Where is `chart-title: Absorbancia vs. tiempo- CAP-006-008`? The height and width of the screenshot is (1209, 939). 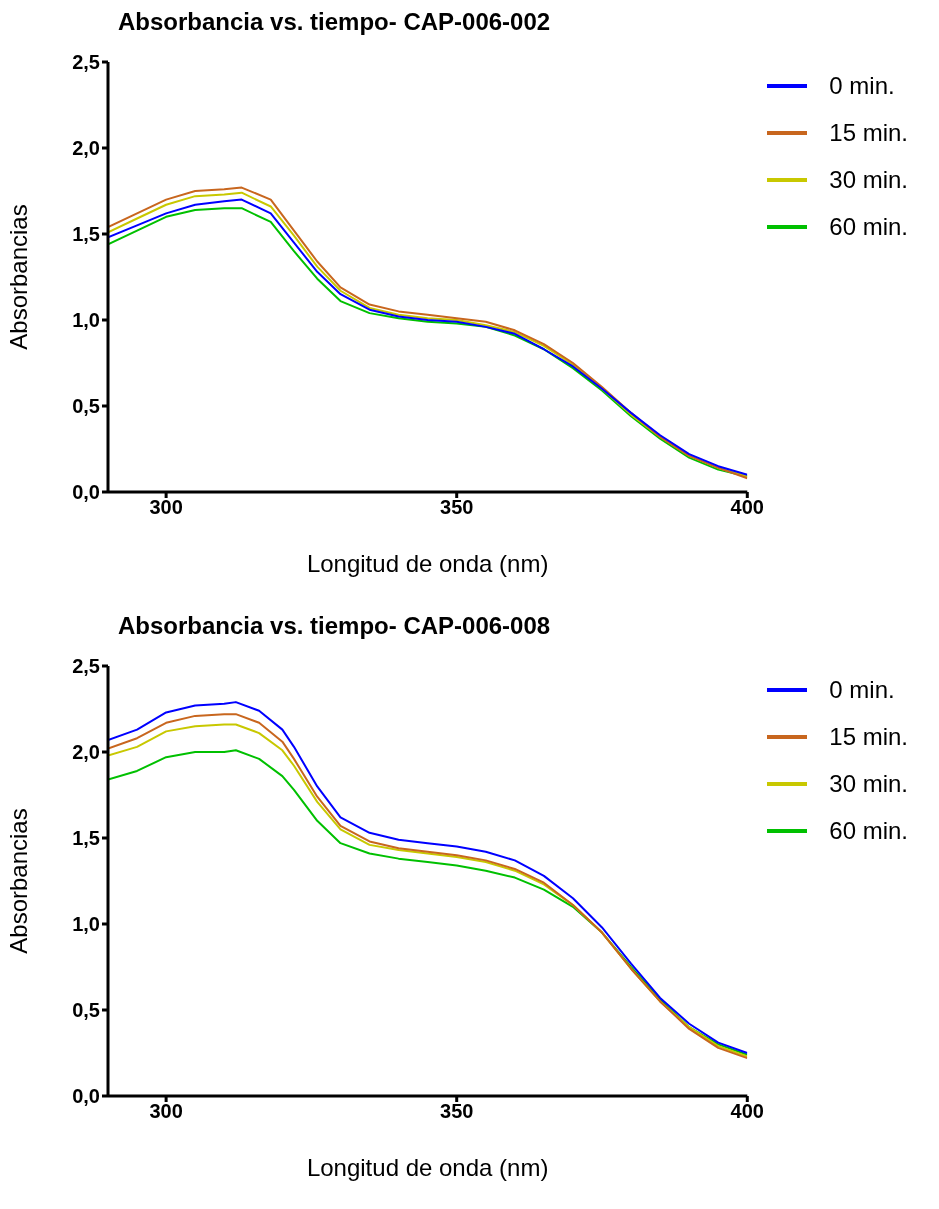 chart-title: Absorbancia vs. tiempo- CAP-006-008 is located at coordinates (334, 626).